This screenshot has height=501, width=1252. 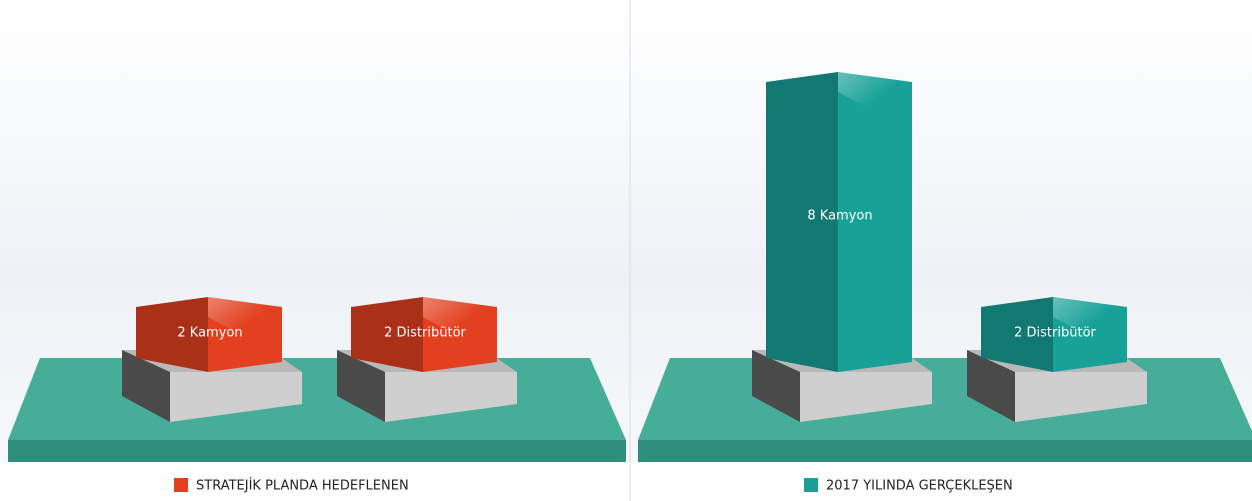 What do you see at coordinates (919, 486) in the screenshot?
I see `legend-label: 2017 YILINDA GERÇEKLEŞEN` at bounding box center [919, 486].